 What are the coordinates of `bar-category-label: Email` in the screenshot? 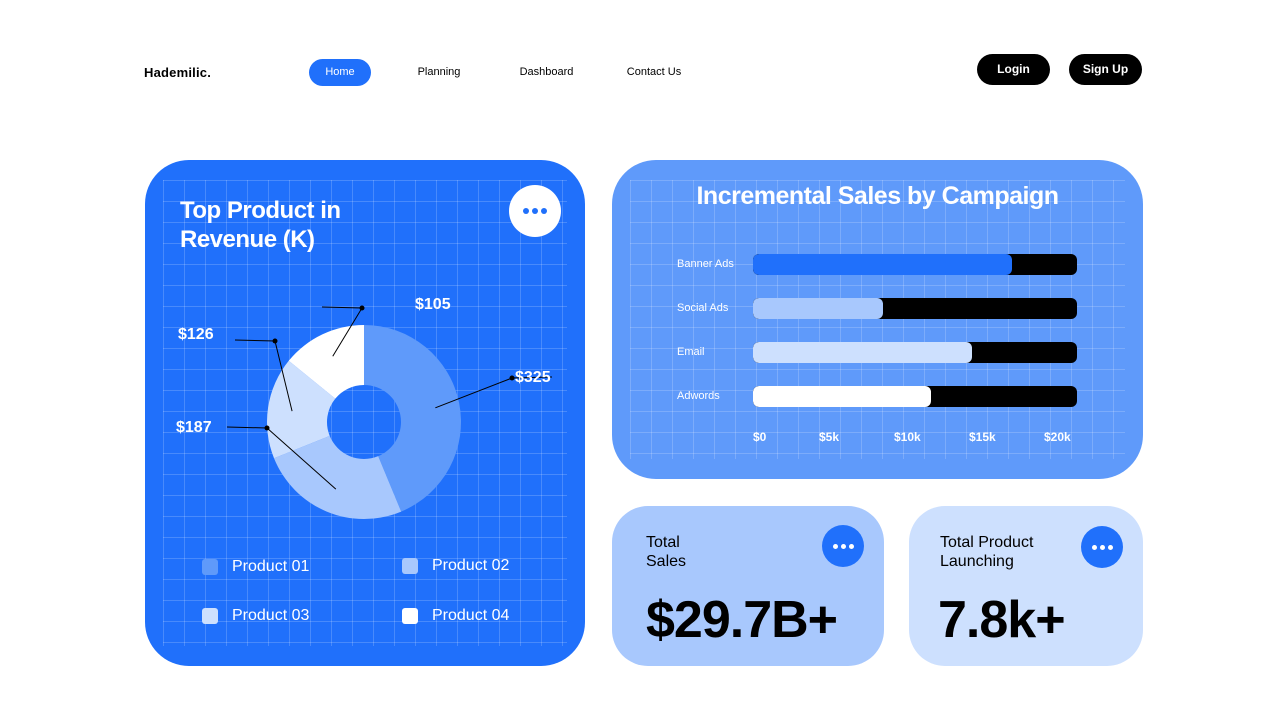 It's located at (691, 352).